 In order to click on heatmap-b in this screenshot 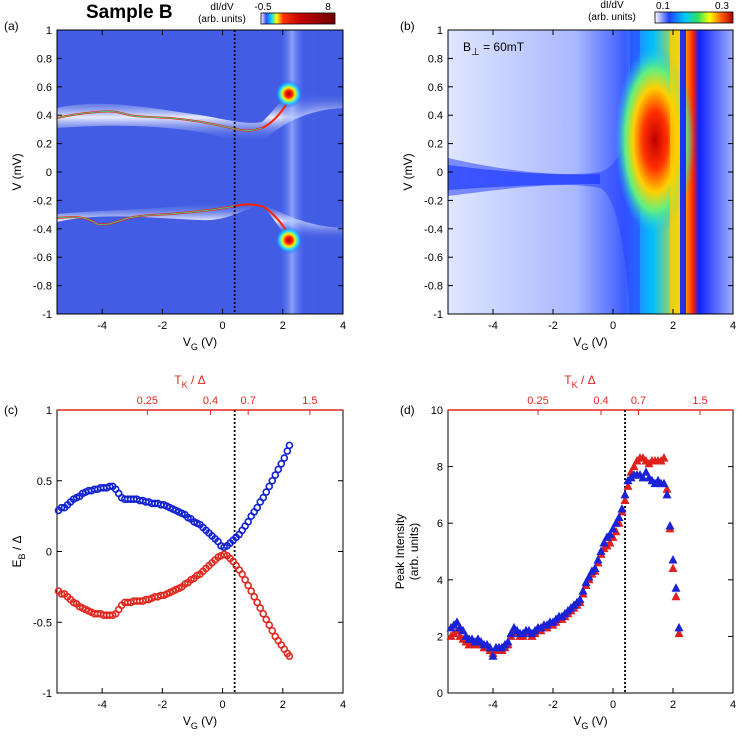, I will do `click(590, 172)`.